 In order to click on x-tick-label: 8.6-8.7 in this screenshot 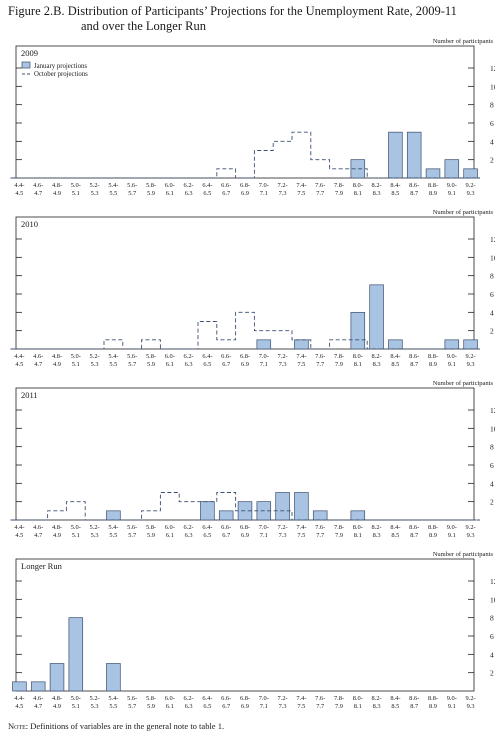, I will do `click(414, 531)`.